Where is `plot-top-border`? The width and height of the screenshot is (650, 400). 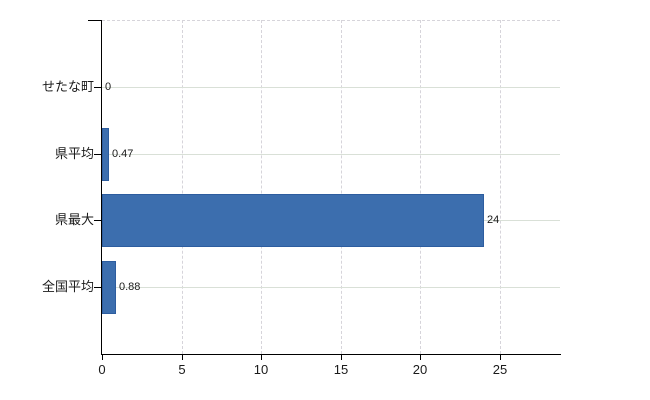 plot-top-border is located at coordinates (331, 20).